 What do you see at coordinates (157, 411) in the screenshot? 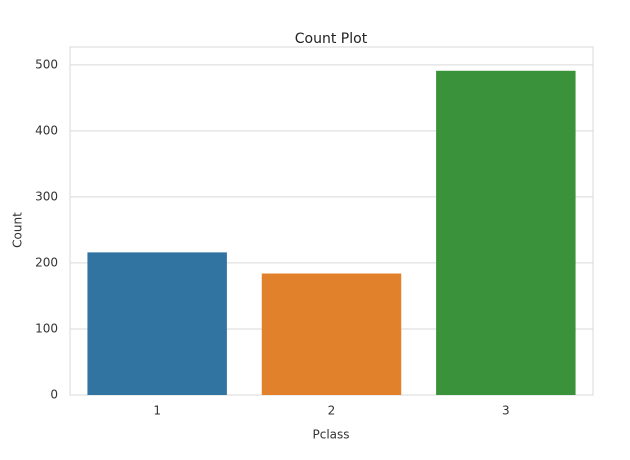
I see `x-tick-label: 1` at bounding box center [157, 411].